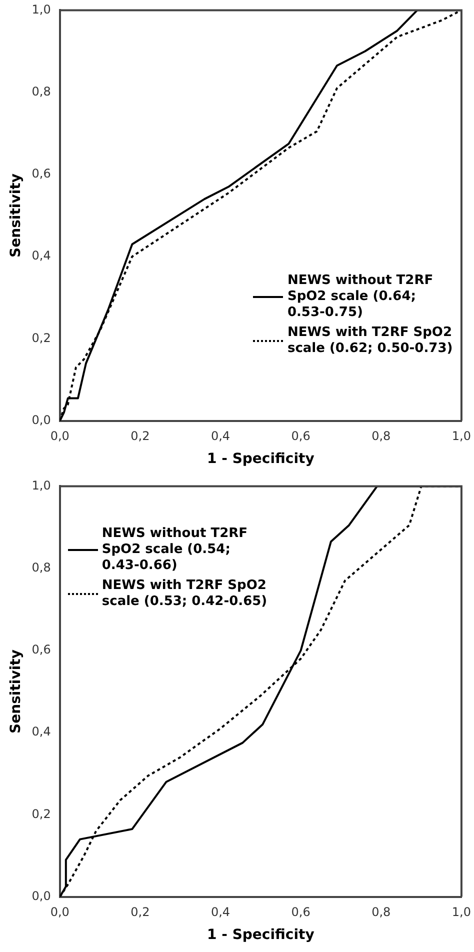 The image size is (474, 952). I want to click on legend-label: NEWS without T2RF SpO2 scale (0.64; 0.53-0.75), so click(360, 296).